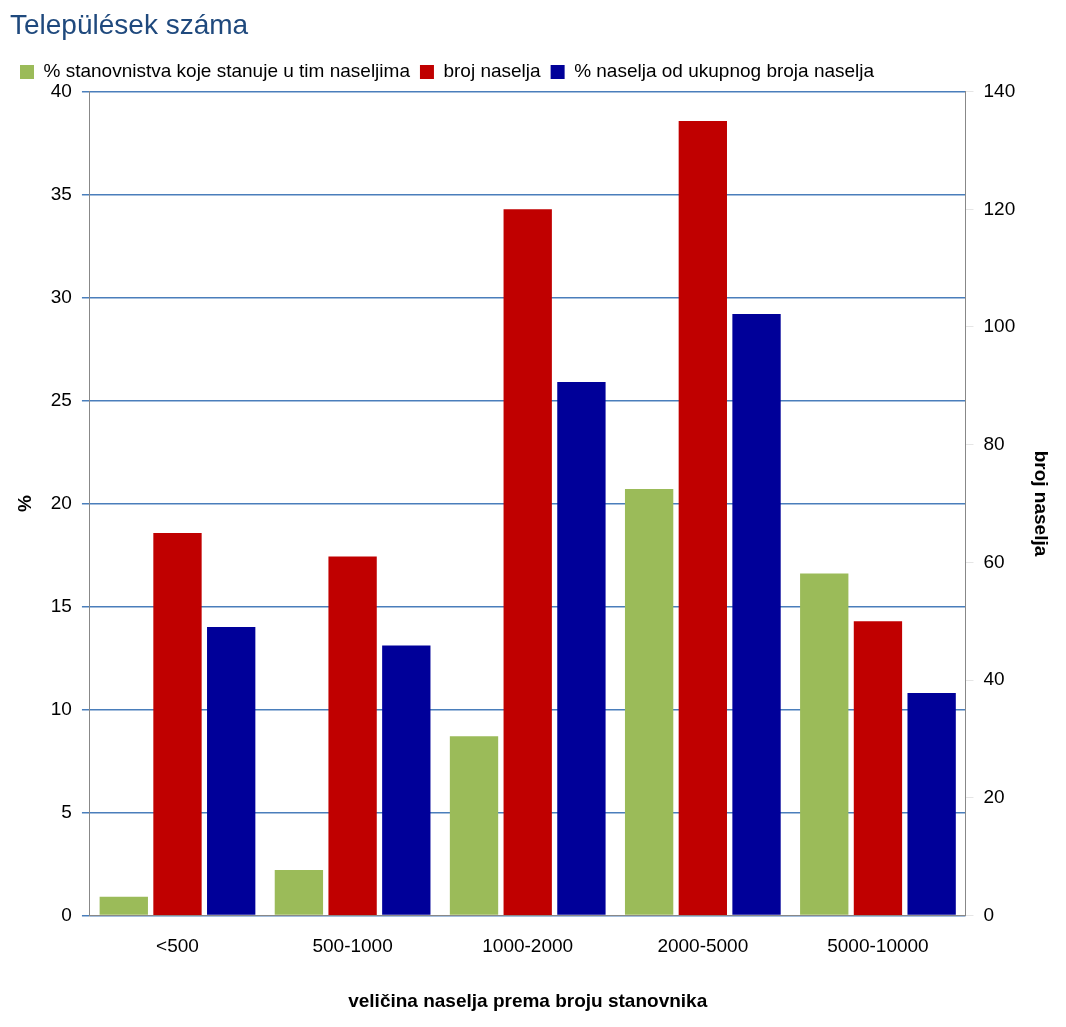  I want to click on y-tick-label: 15, so click(61, 605).